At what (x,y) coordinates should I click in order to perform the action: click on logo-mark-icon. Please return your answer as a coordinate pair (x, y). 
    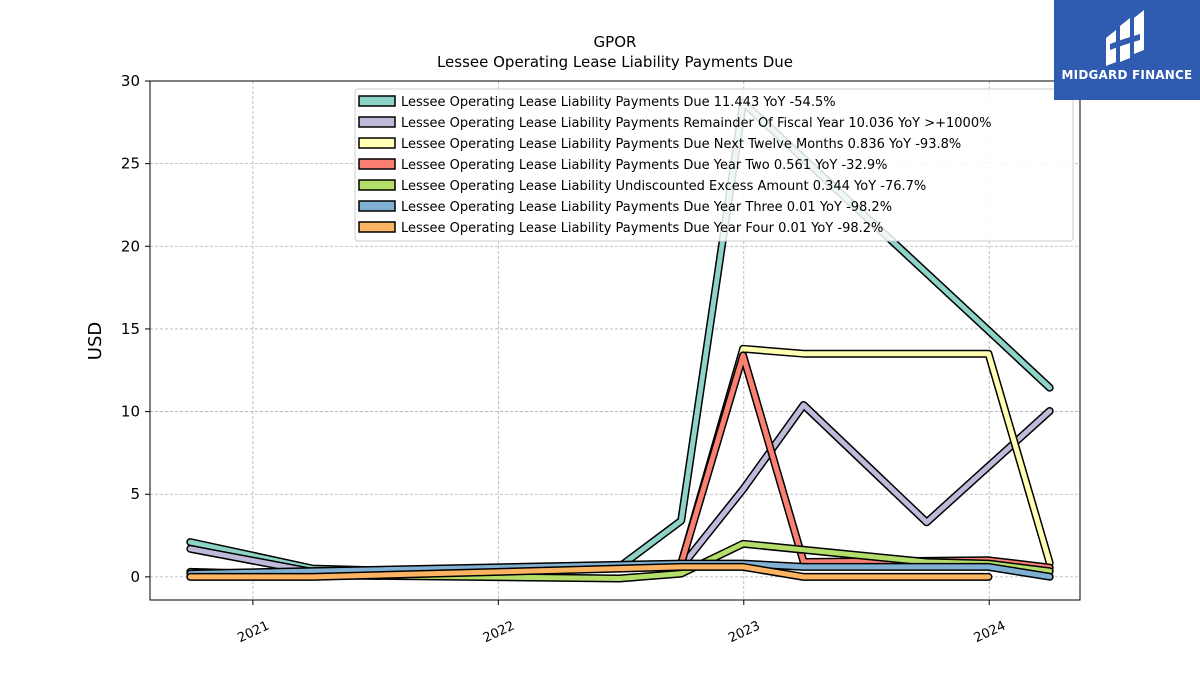
    Looking at the image, I should click on (1125, 38).